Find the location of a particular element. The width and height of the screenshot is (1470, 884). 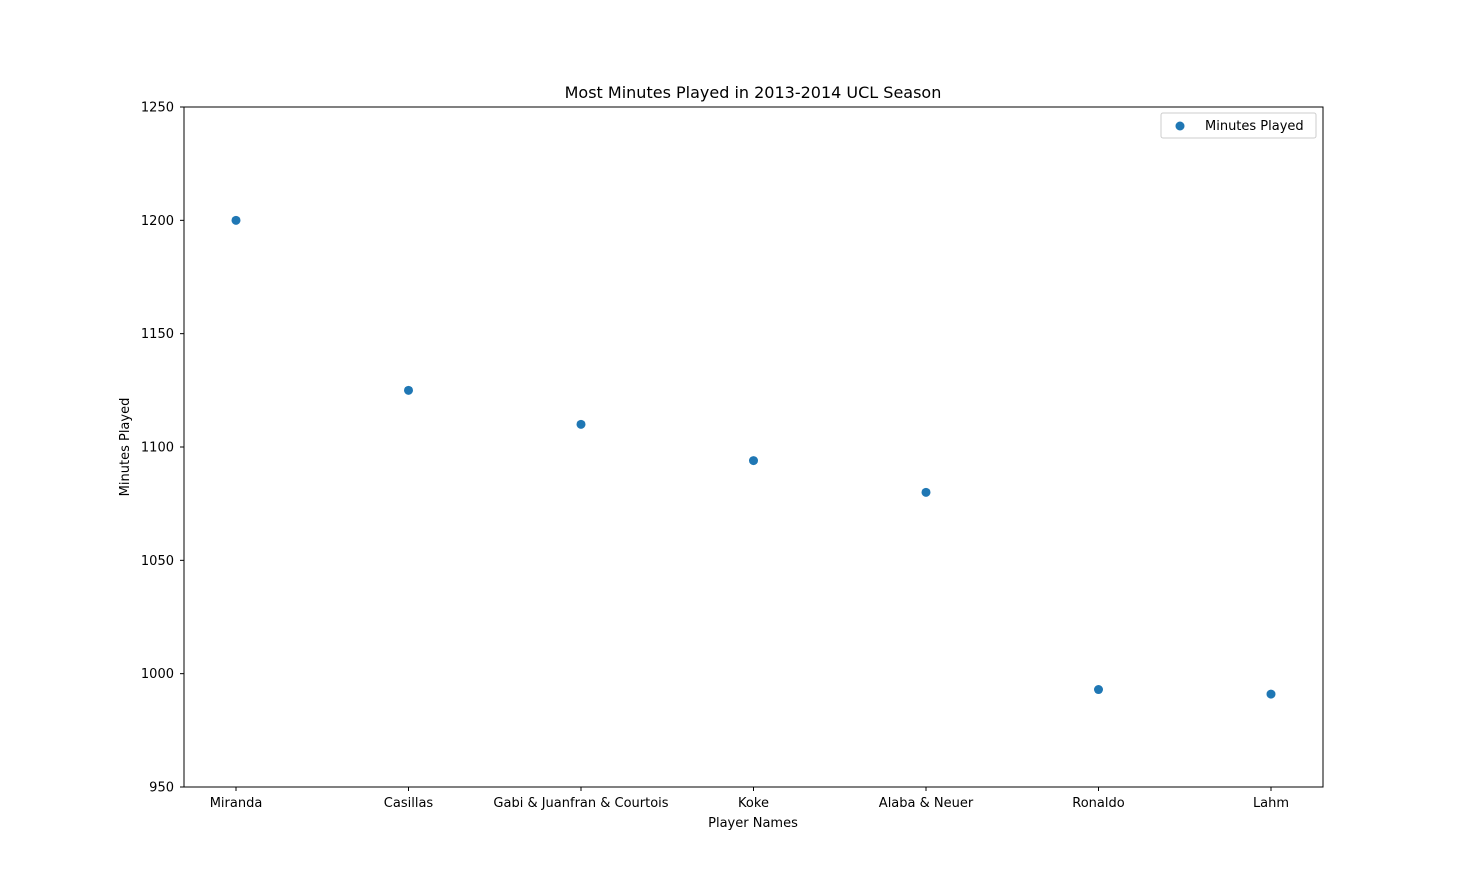

y-tick-label: 1200 is located at coordinates (157, 221).